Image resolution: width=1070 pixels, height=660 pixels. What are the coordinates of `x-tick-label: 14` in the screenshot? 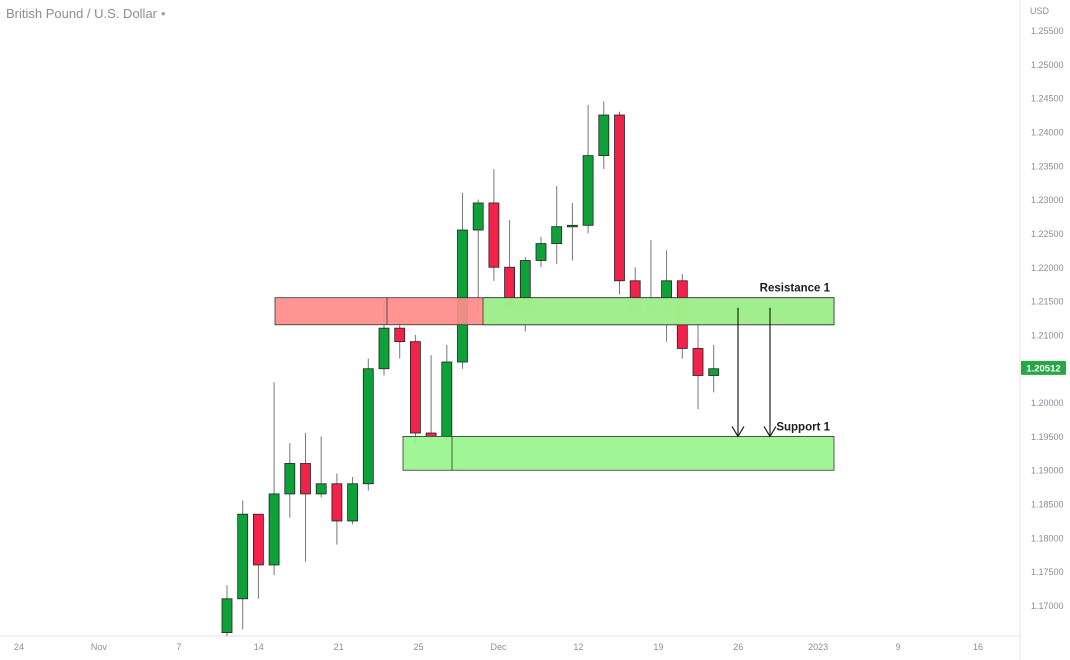 It's located at (259, 647).